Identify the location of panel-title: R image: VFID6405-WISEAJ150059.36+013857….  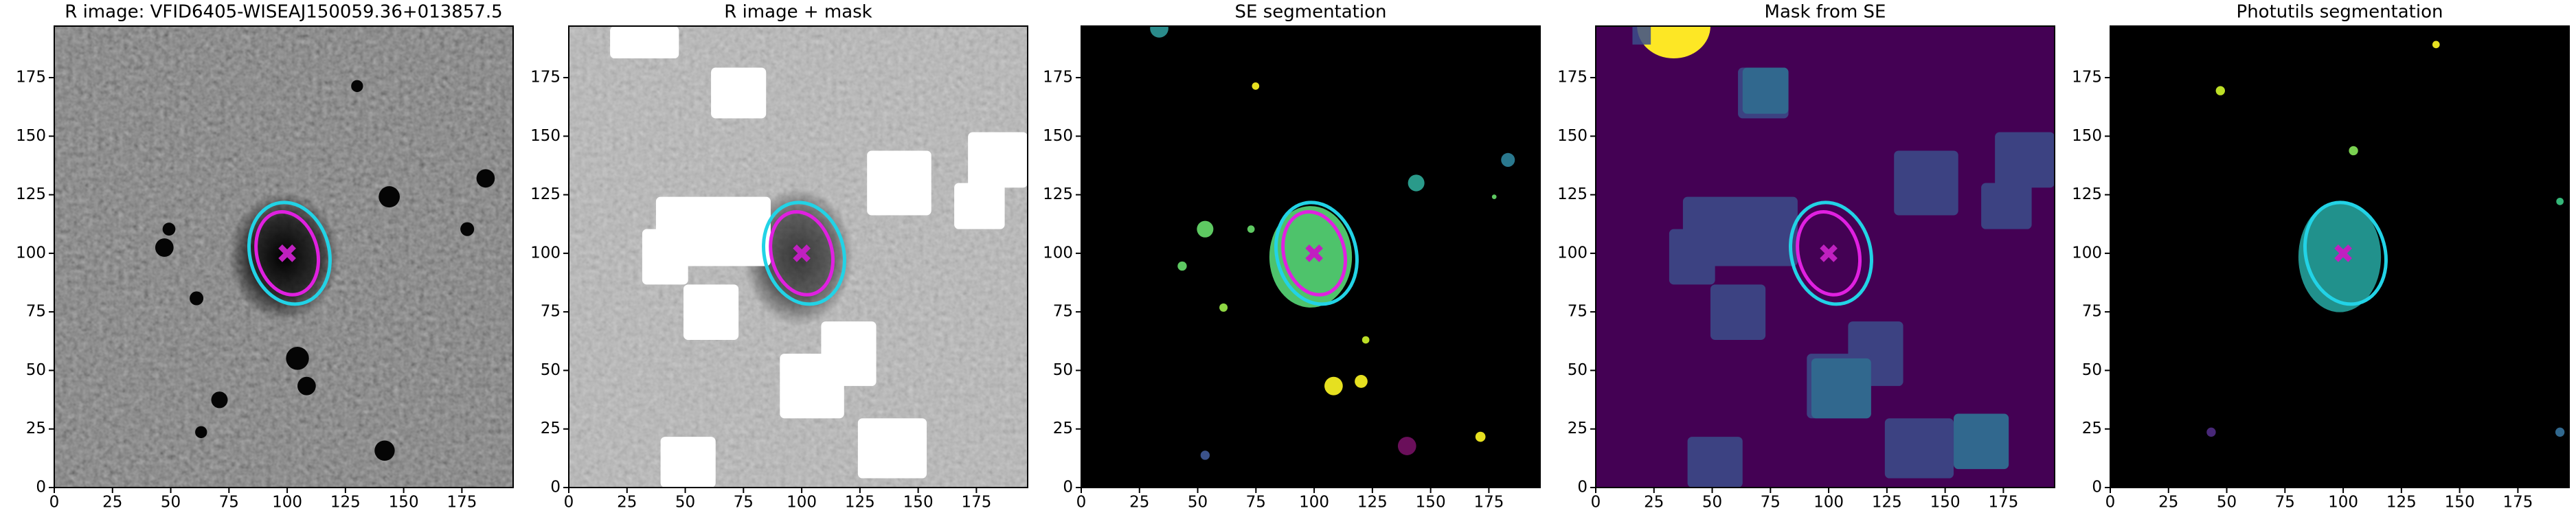
(283, 12).